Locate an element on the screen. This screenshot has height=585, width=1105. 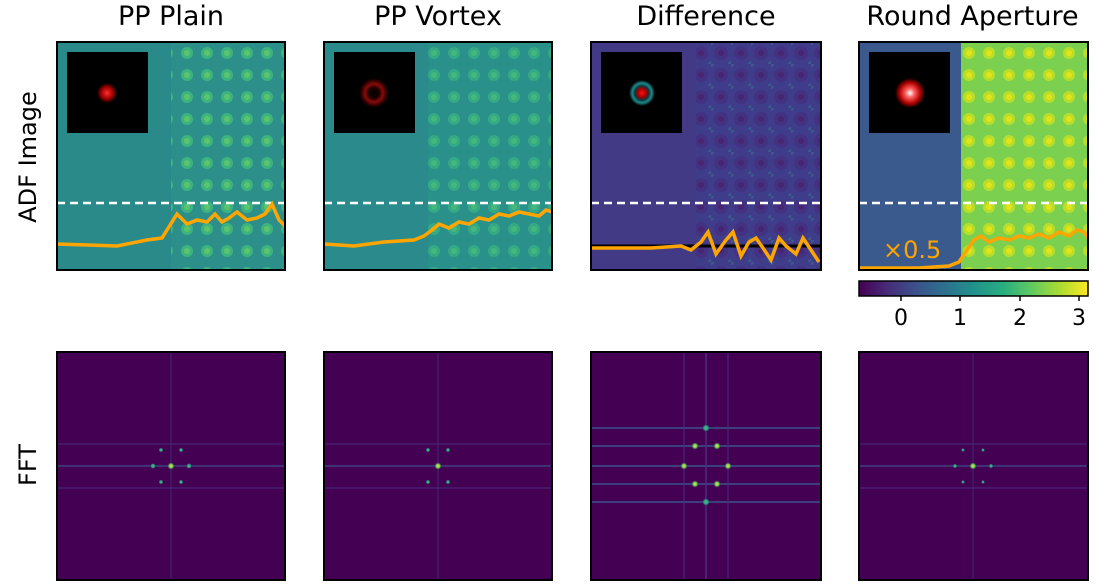
row-label-adf: ADF Image is located at coordinates (28, 157).